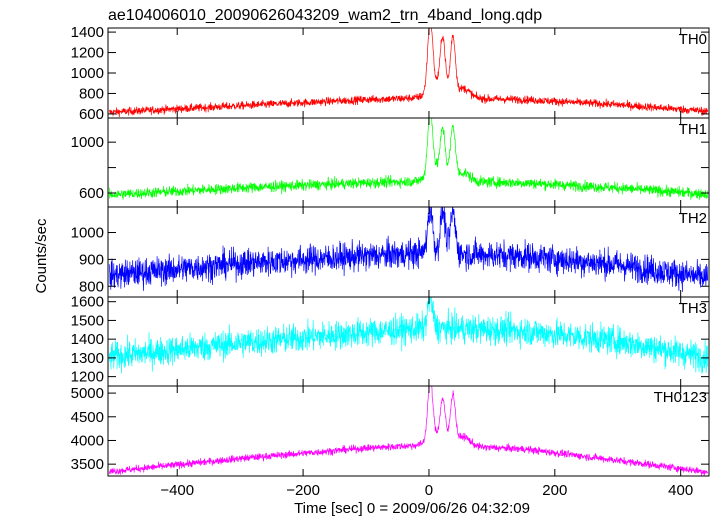 This screenshot has height=516, width=717. I want to click on y-tick-label: 5000, so click(87, 393).